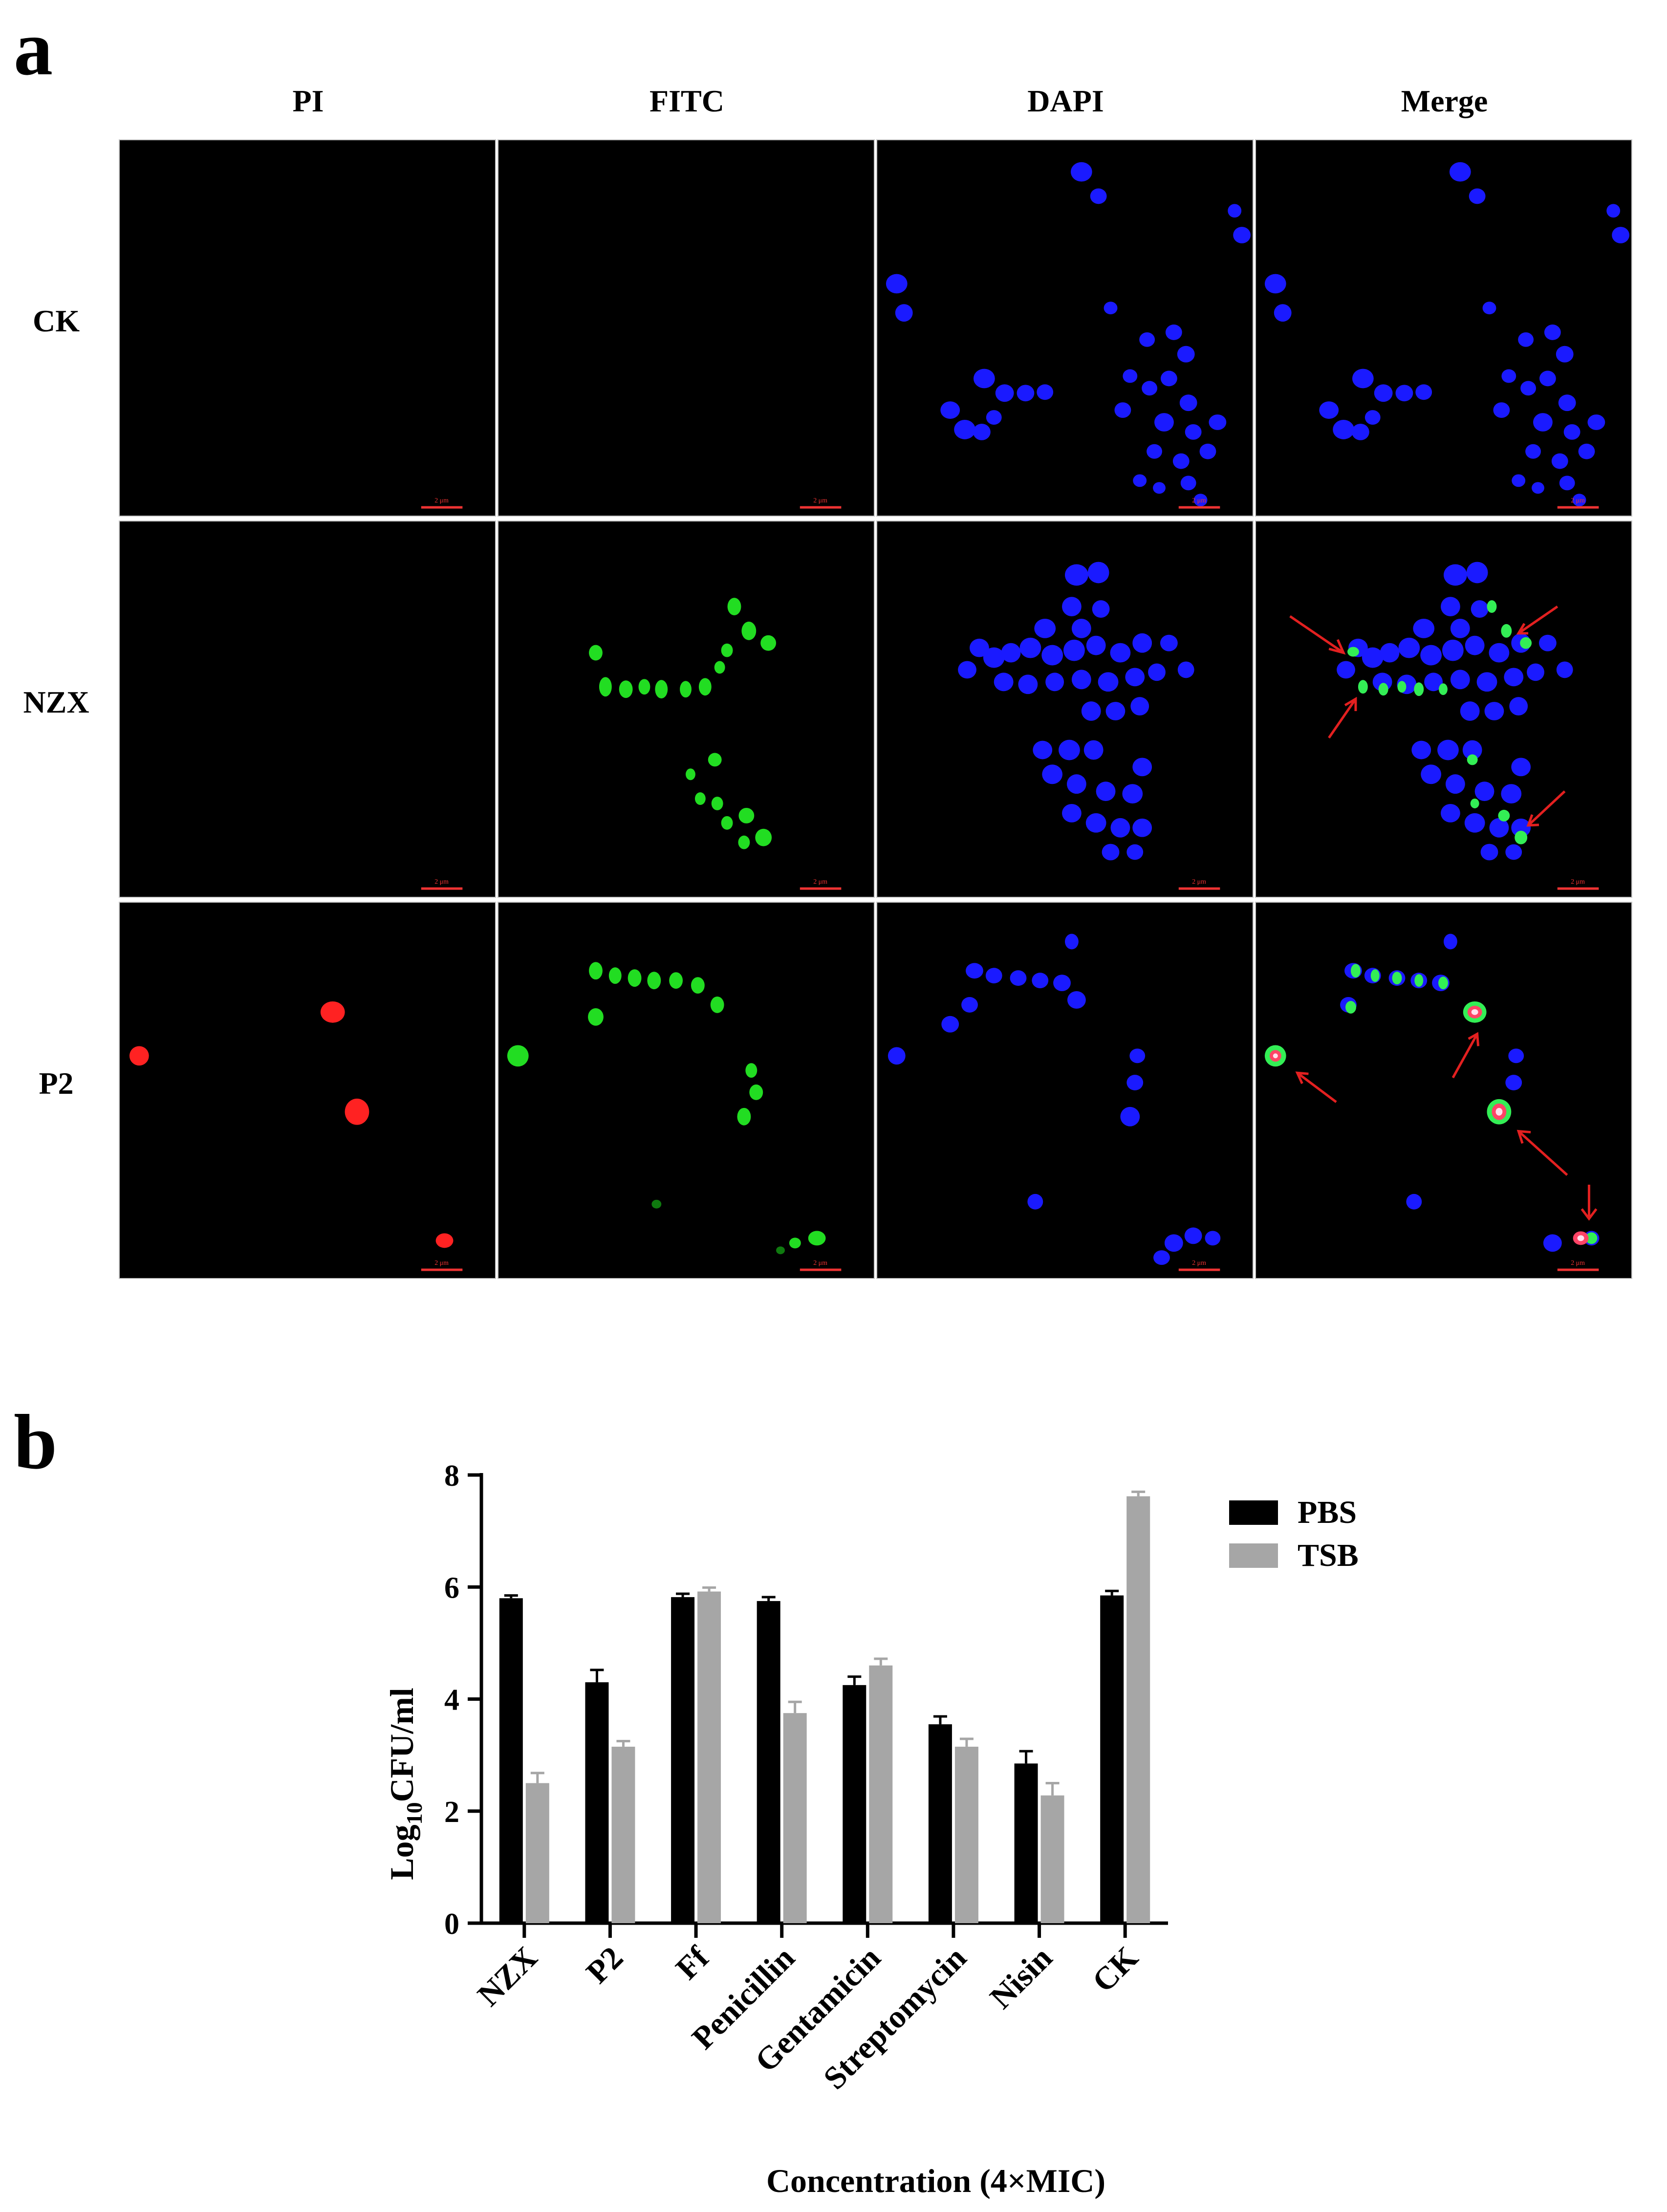 This screenshot has width=1667, height=2212. What do you see at coordinates (935, 2180) in the screenshot?
I see `x-axis-title: Concentration (4×MIC)` at bounding box center [935, 2180].